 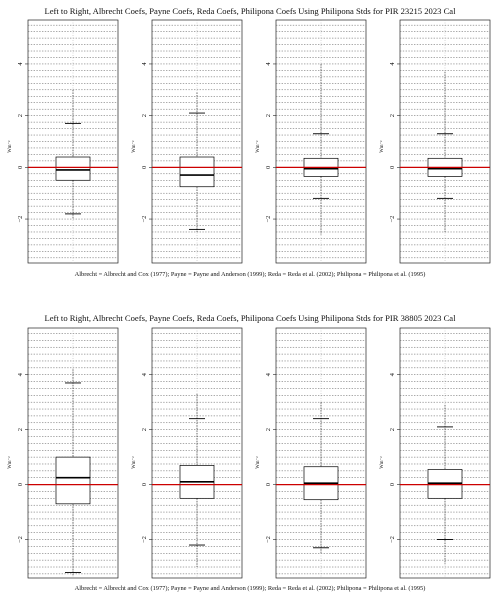 I want to click on row0-albrecht-box, so click(x=73, y=168).